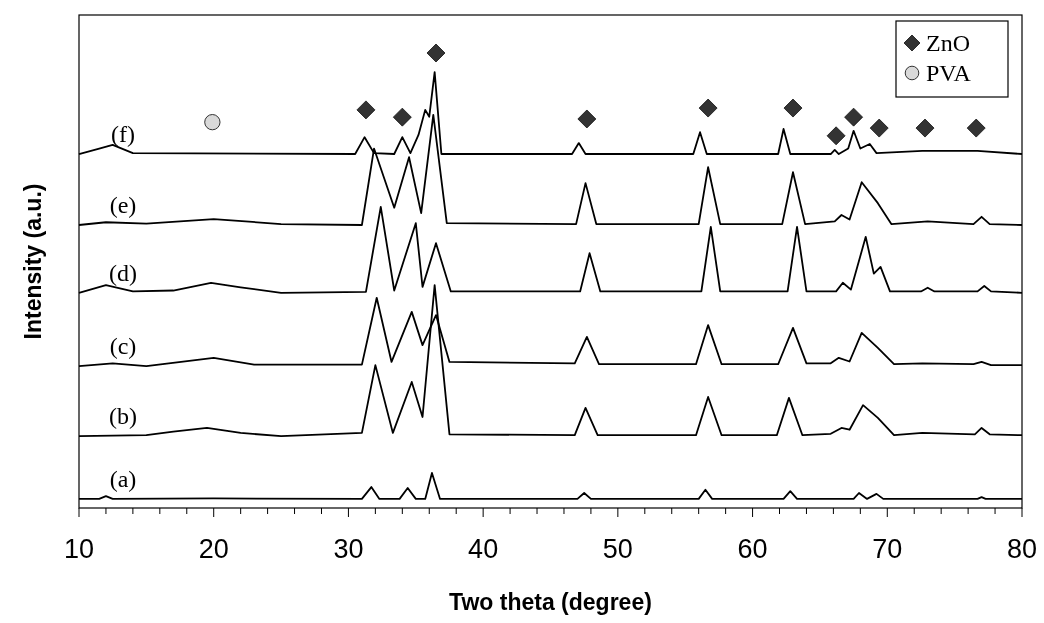  I want to click on x-tick-label: 80, so click(1022, 549).